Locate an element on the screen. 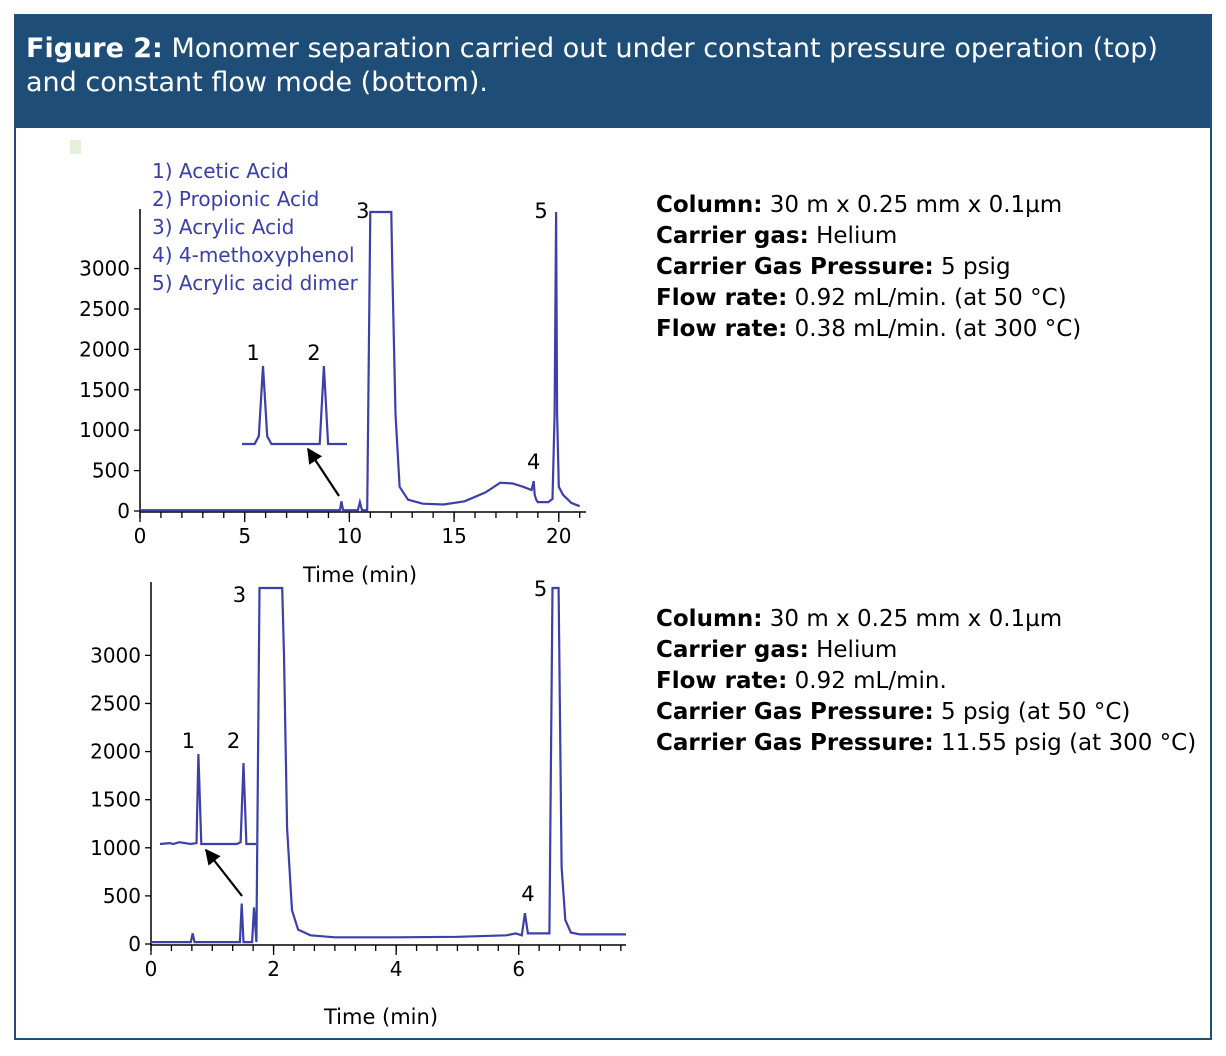 The width and height of the screenshot is (1226, 1056). condition-line: Flow rate: 0.92 mL/min. (at 50 °C) is located at coordinates (868, 298).